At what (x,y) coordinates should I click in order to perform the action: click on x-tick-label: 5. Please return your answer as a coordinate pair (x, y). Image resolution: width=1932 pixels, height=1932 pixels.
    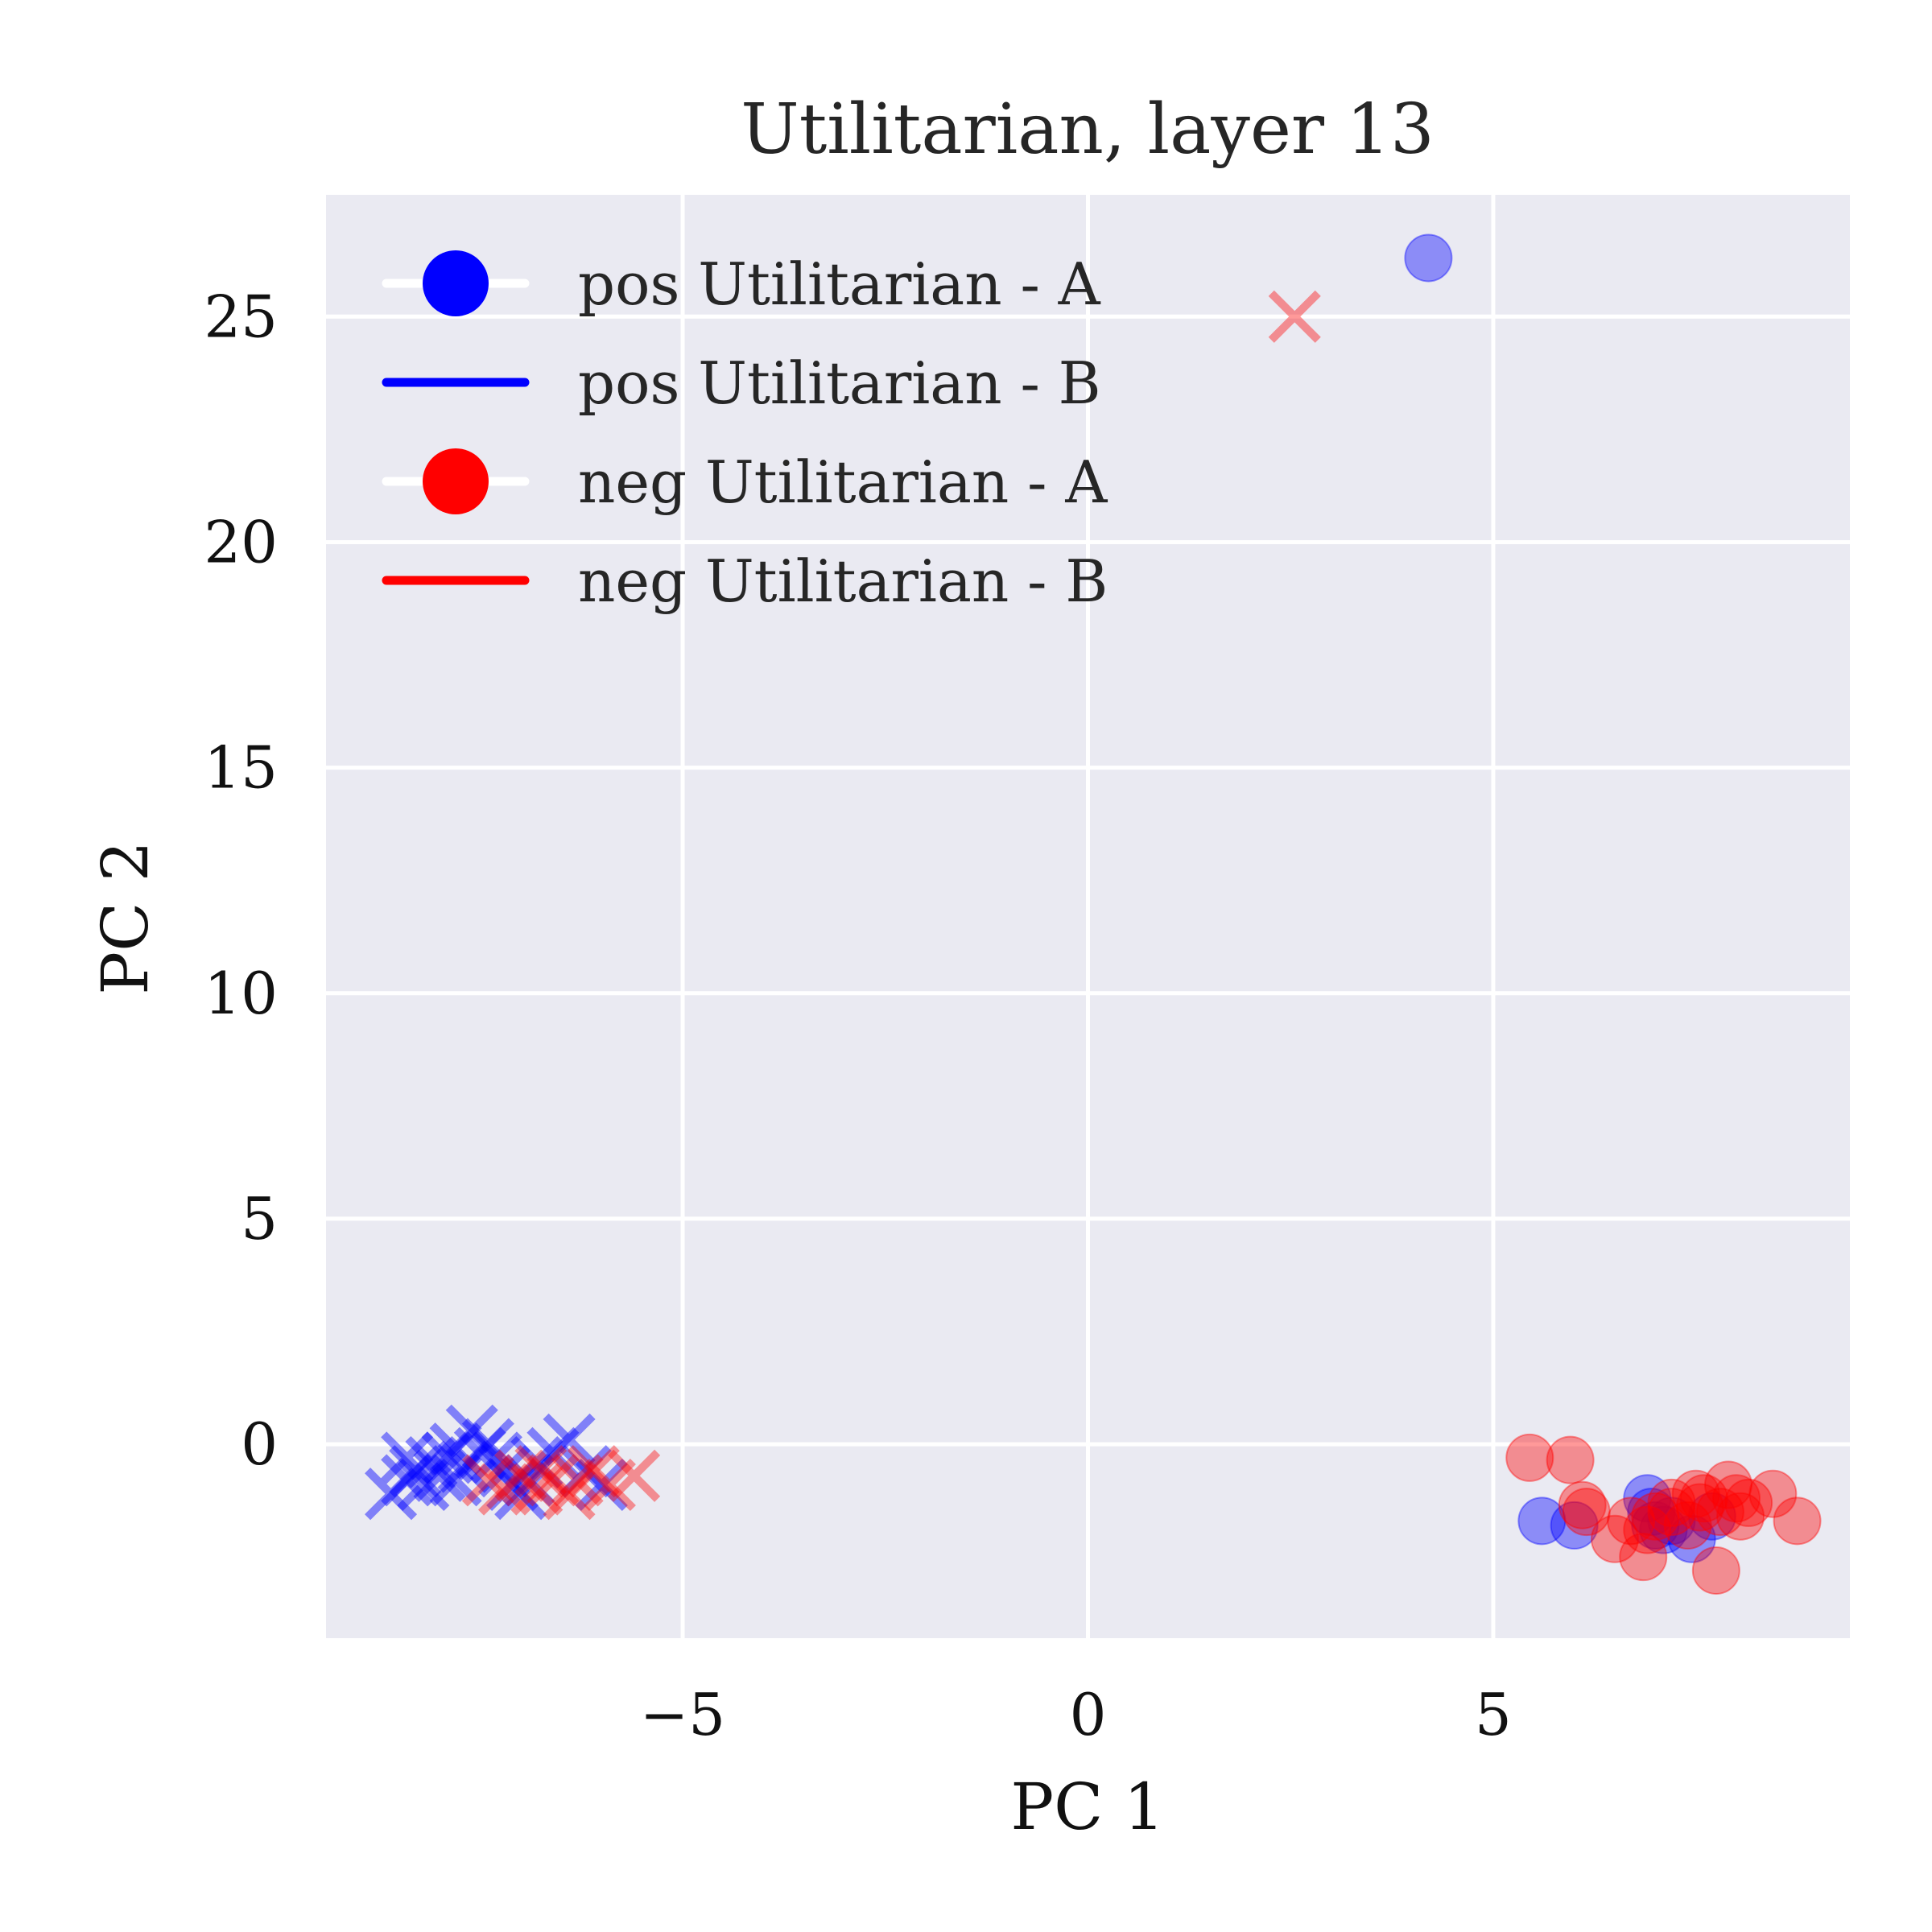
    Looking at the image, I should click on (1493, 1714).